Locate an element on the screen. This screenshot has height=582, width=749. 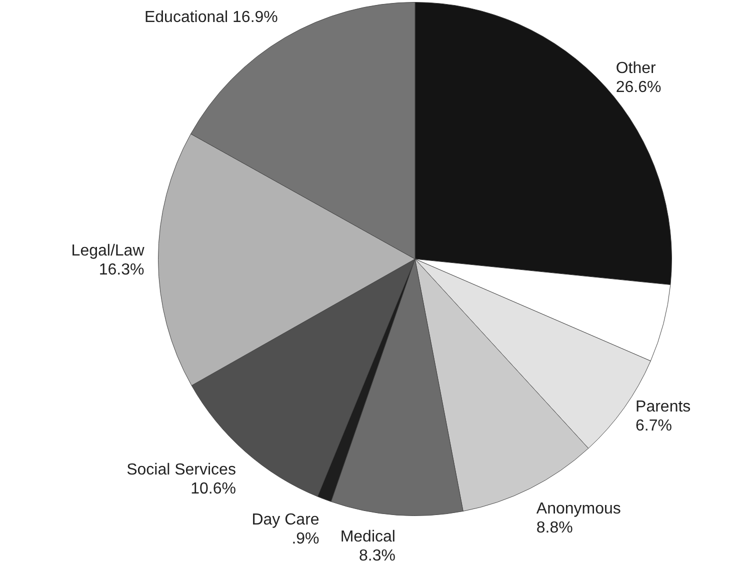
slice-label: Social Services is located at coordinates (181, 470).